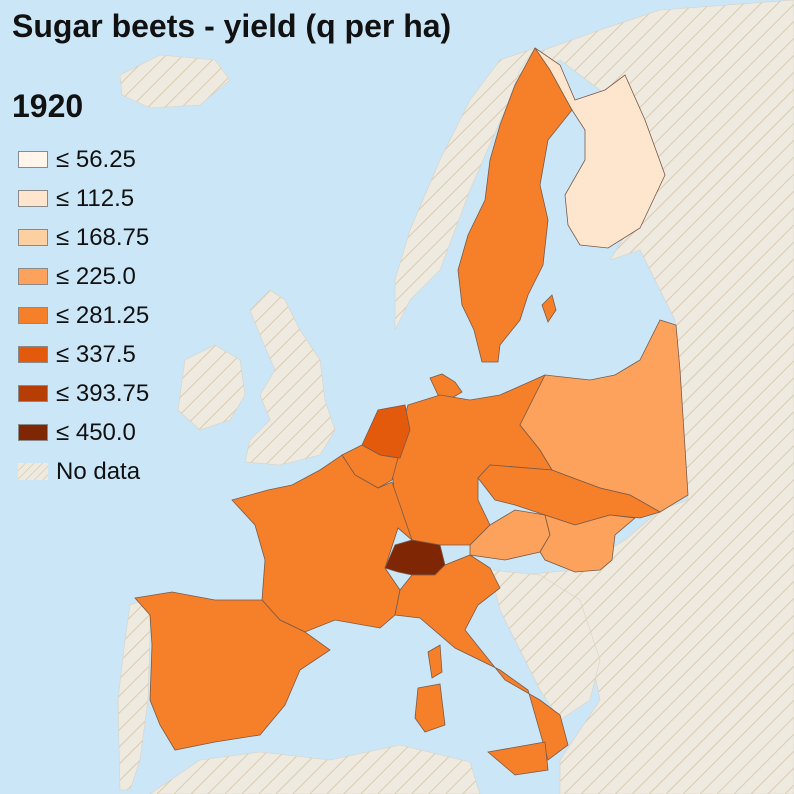 The image size is (794, 794). What do you see at coordinates (290, 377) in the screenshot?
I see `land-britain` at bounding box center [290, 377].